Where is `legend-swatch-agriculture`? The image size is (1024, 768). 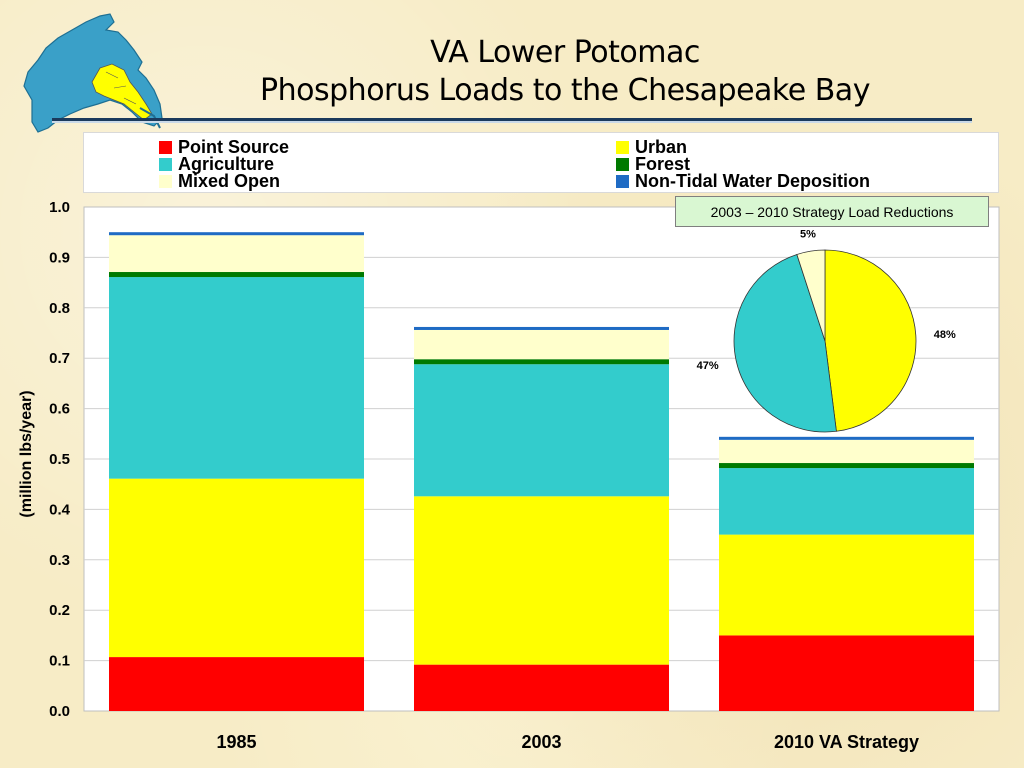
legend-swatch-agriculture is located at coordinates (165, 164).